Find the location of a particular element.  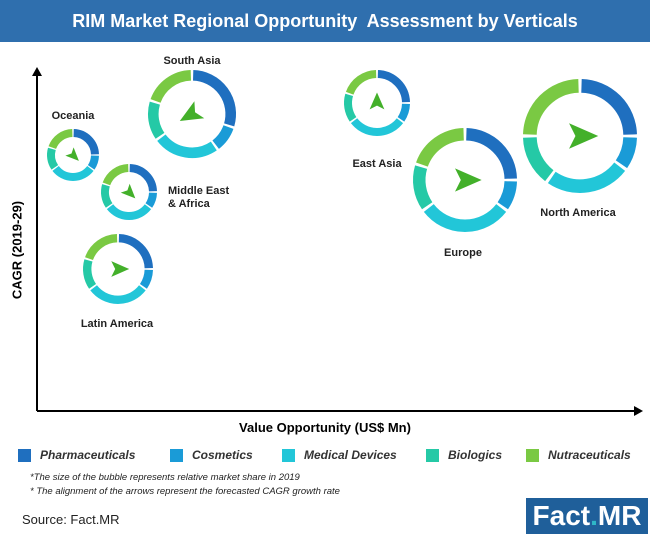

bubble-east-asia: East Asia is located at coordinates (377, 120).